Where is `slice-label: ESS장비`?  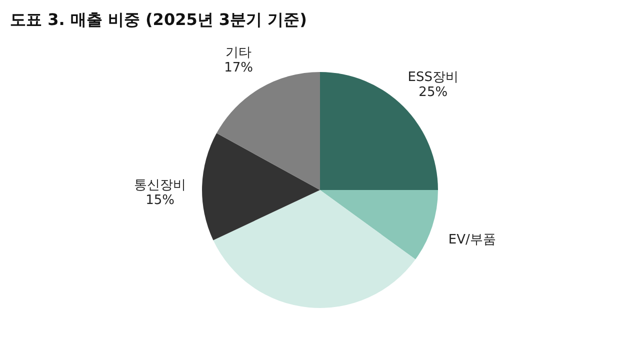 slice-label: ESS장비 is located at coordinates (433, 77).